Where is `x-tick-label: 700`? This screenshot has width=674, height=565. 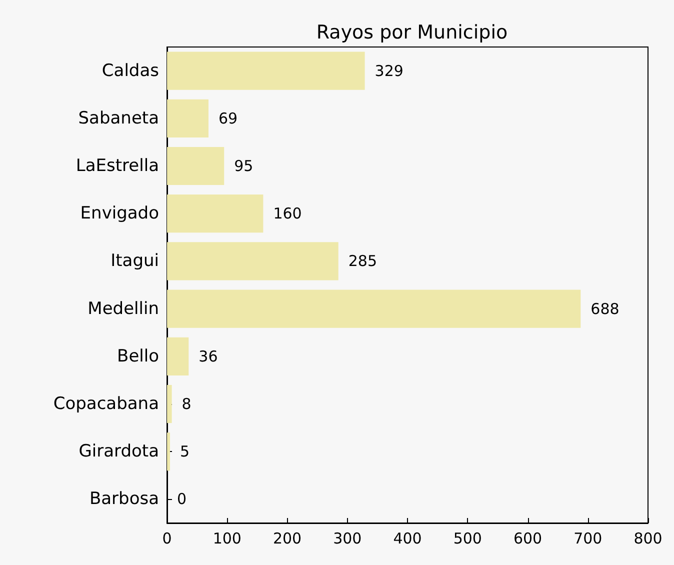
x-tick-label: 700 is located at coordinates (588, 539).